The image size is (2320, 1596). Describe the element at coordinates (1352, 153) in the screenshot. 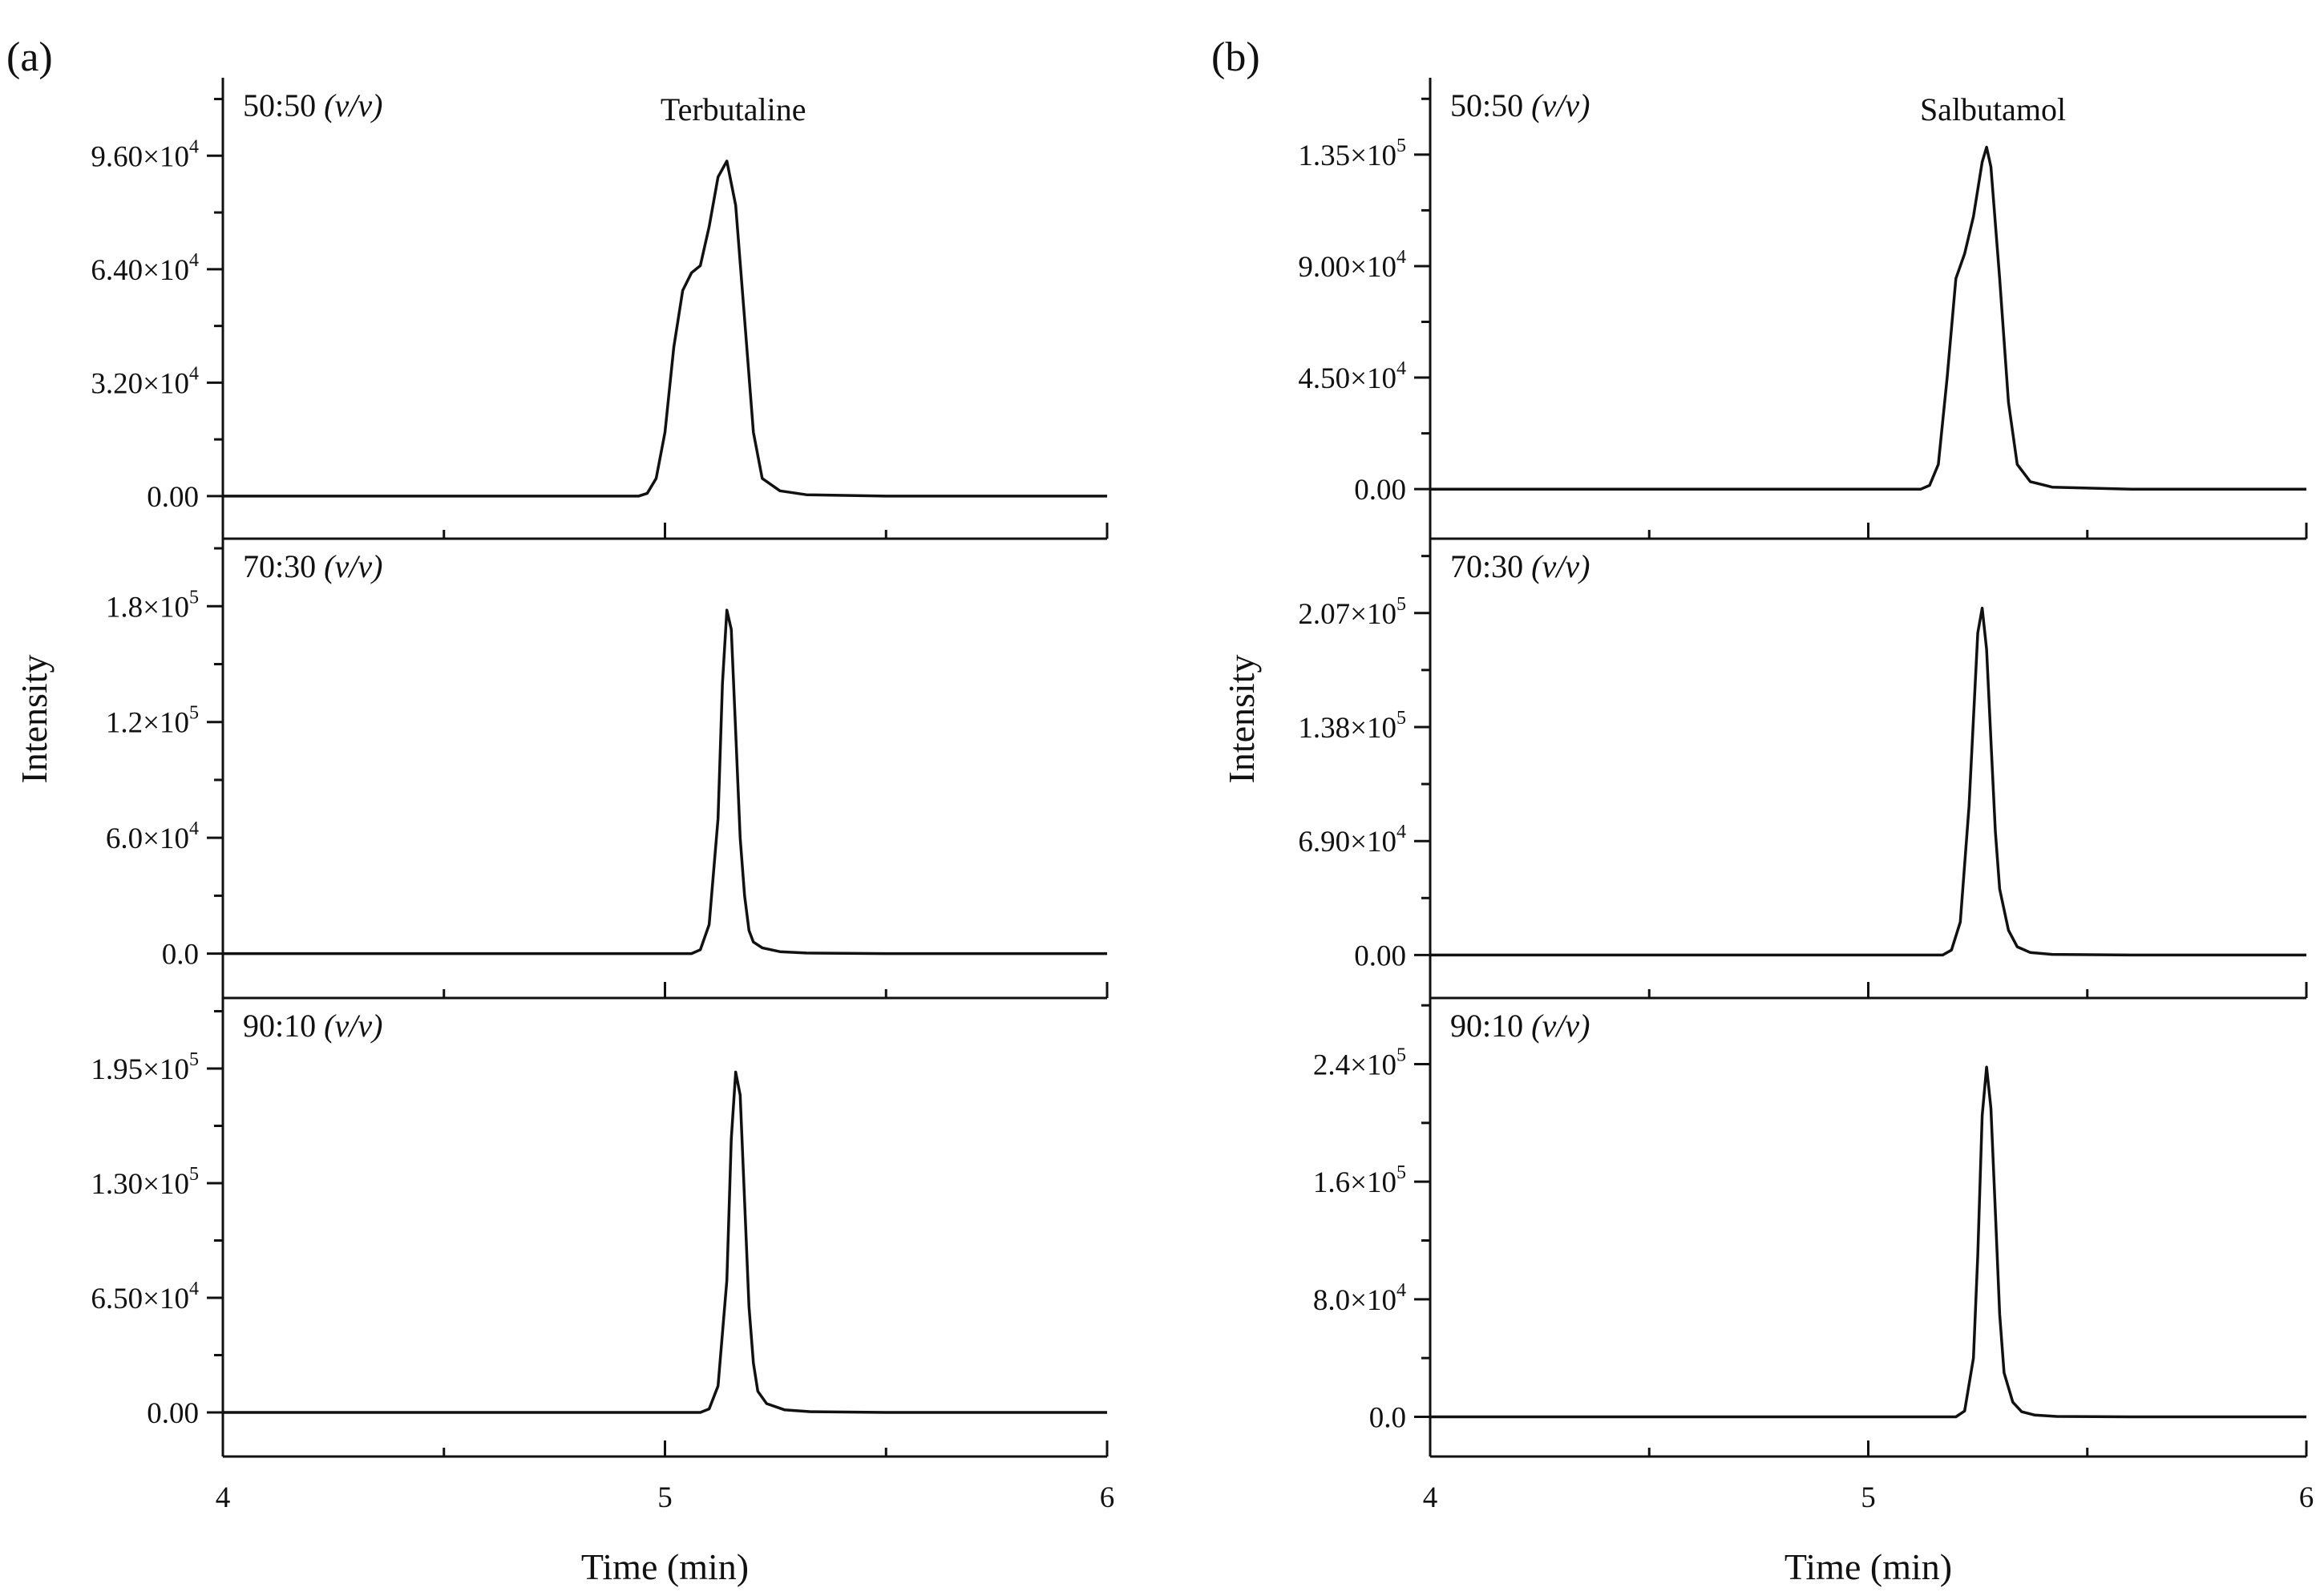

I see `y-tick-label: 1.35×10⁵` at that location.